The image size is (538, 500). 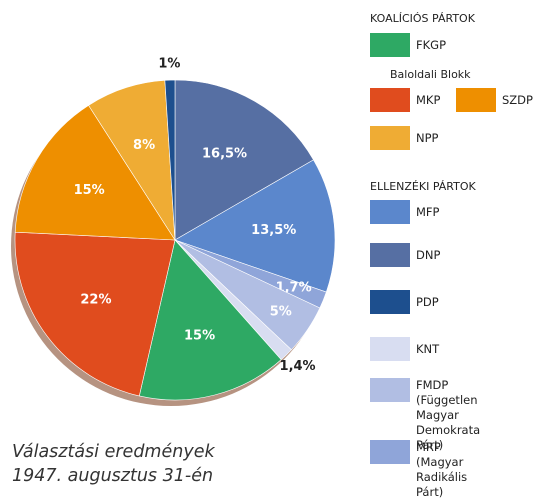 I want to click on slice-label: 8%, so click(x=144, y=145).